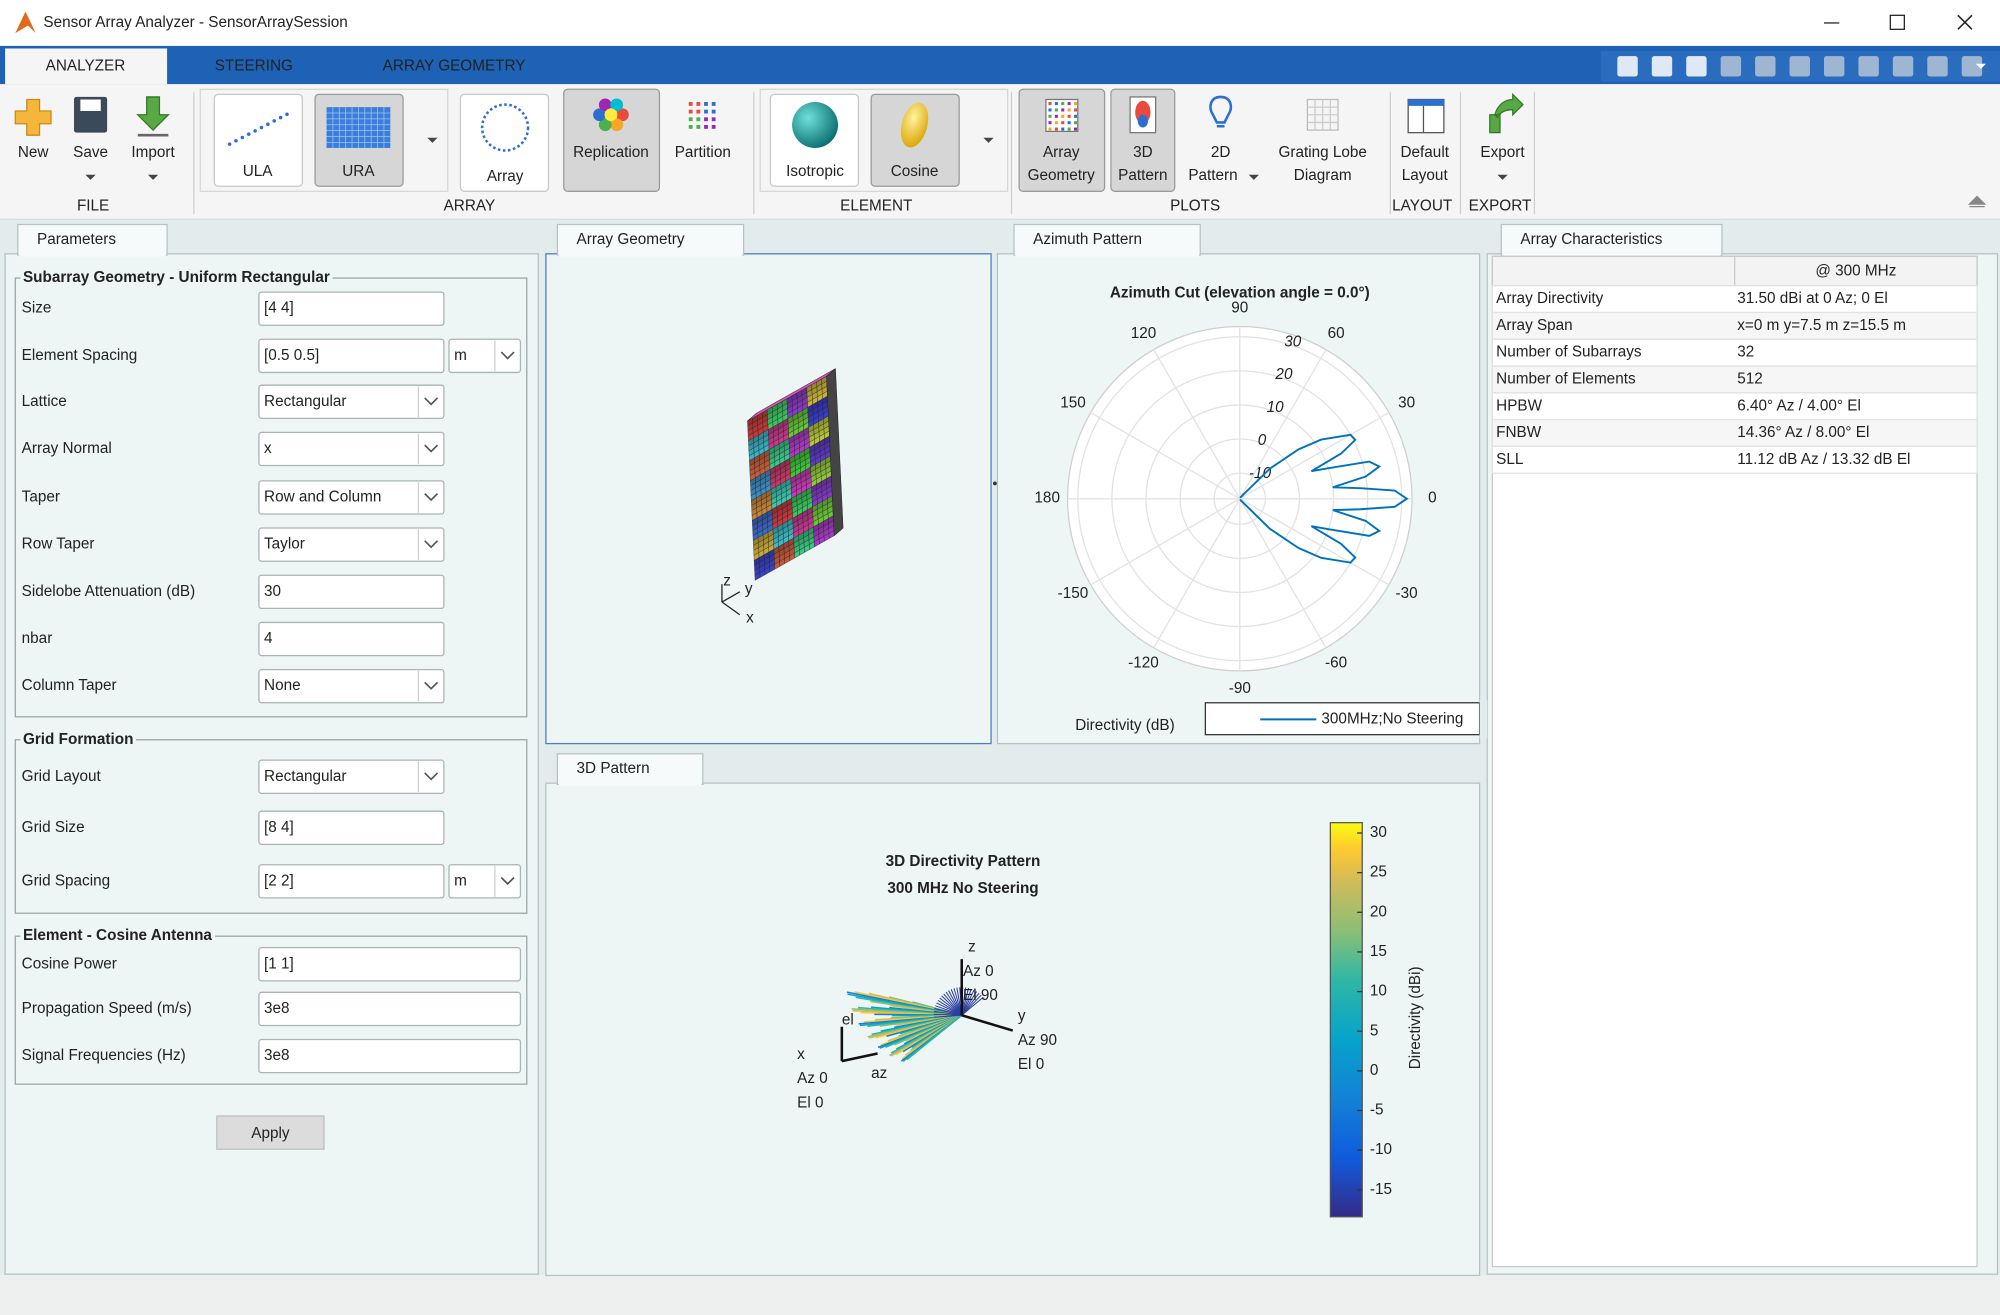  I want to click on button-label: New, so click(34, 152).